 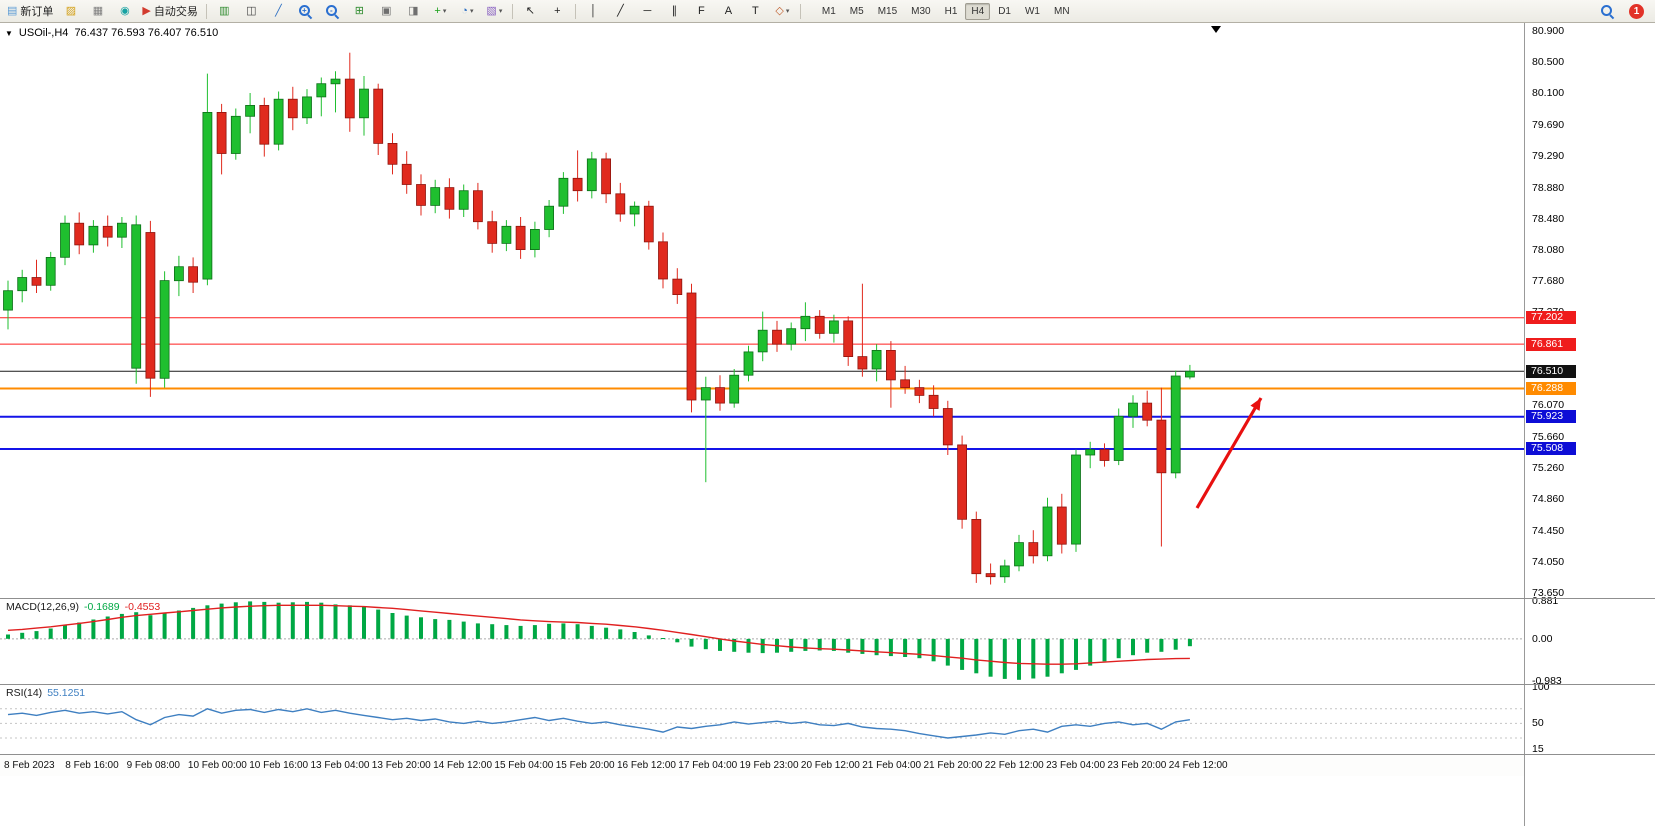 What do you see at coordinates (9, 33) in the screenshot?
I see `chart-dropdown-icon: ▼` at bounding box center [9, 33].